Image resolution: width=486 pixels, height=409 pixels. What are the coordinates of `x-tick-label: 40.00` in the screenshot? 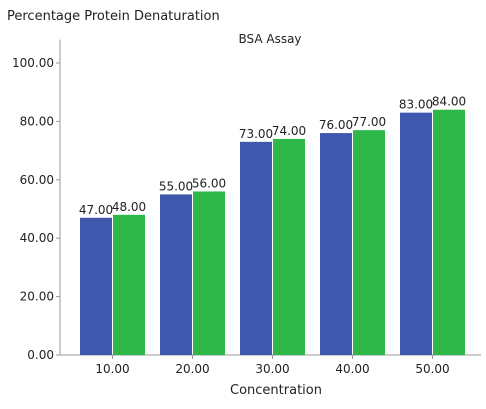 It's located at (352, 369).